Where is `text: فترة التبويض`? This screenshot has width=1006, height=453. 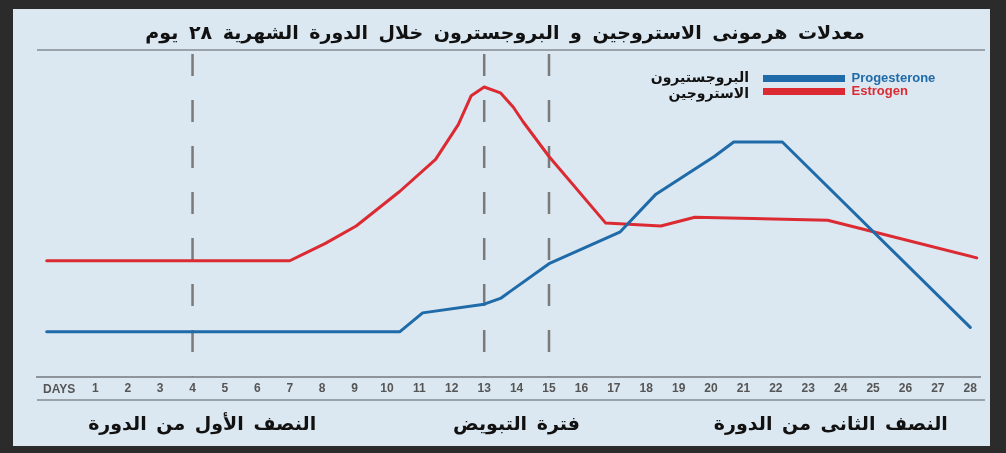 text: فترة التبويض is located at coordinates (516, 422).